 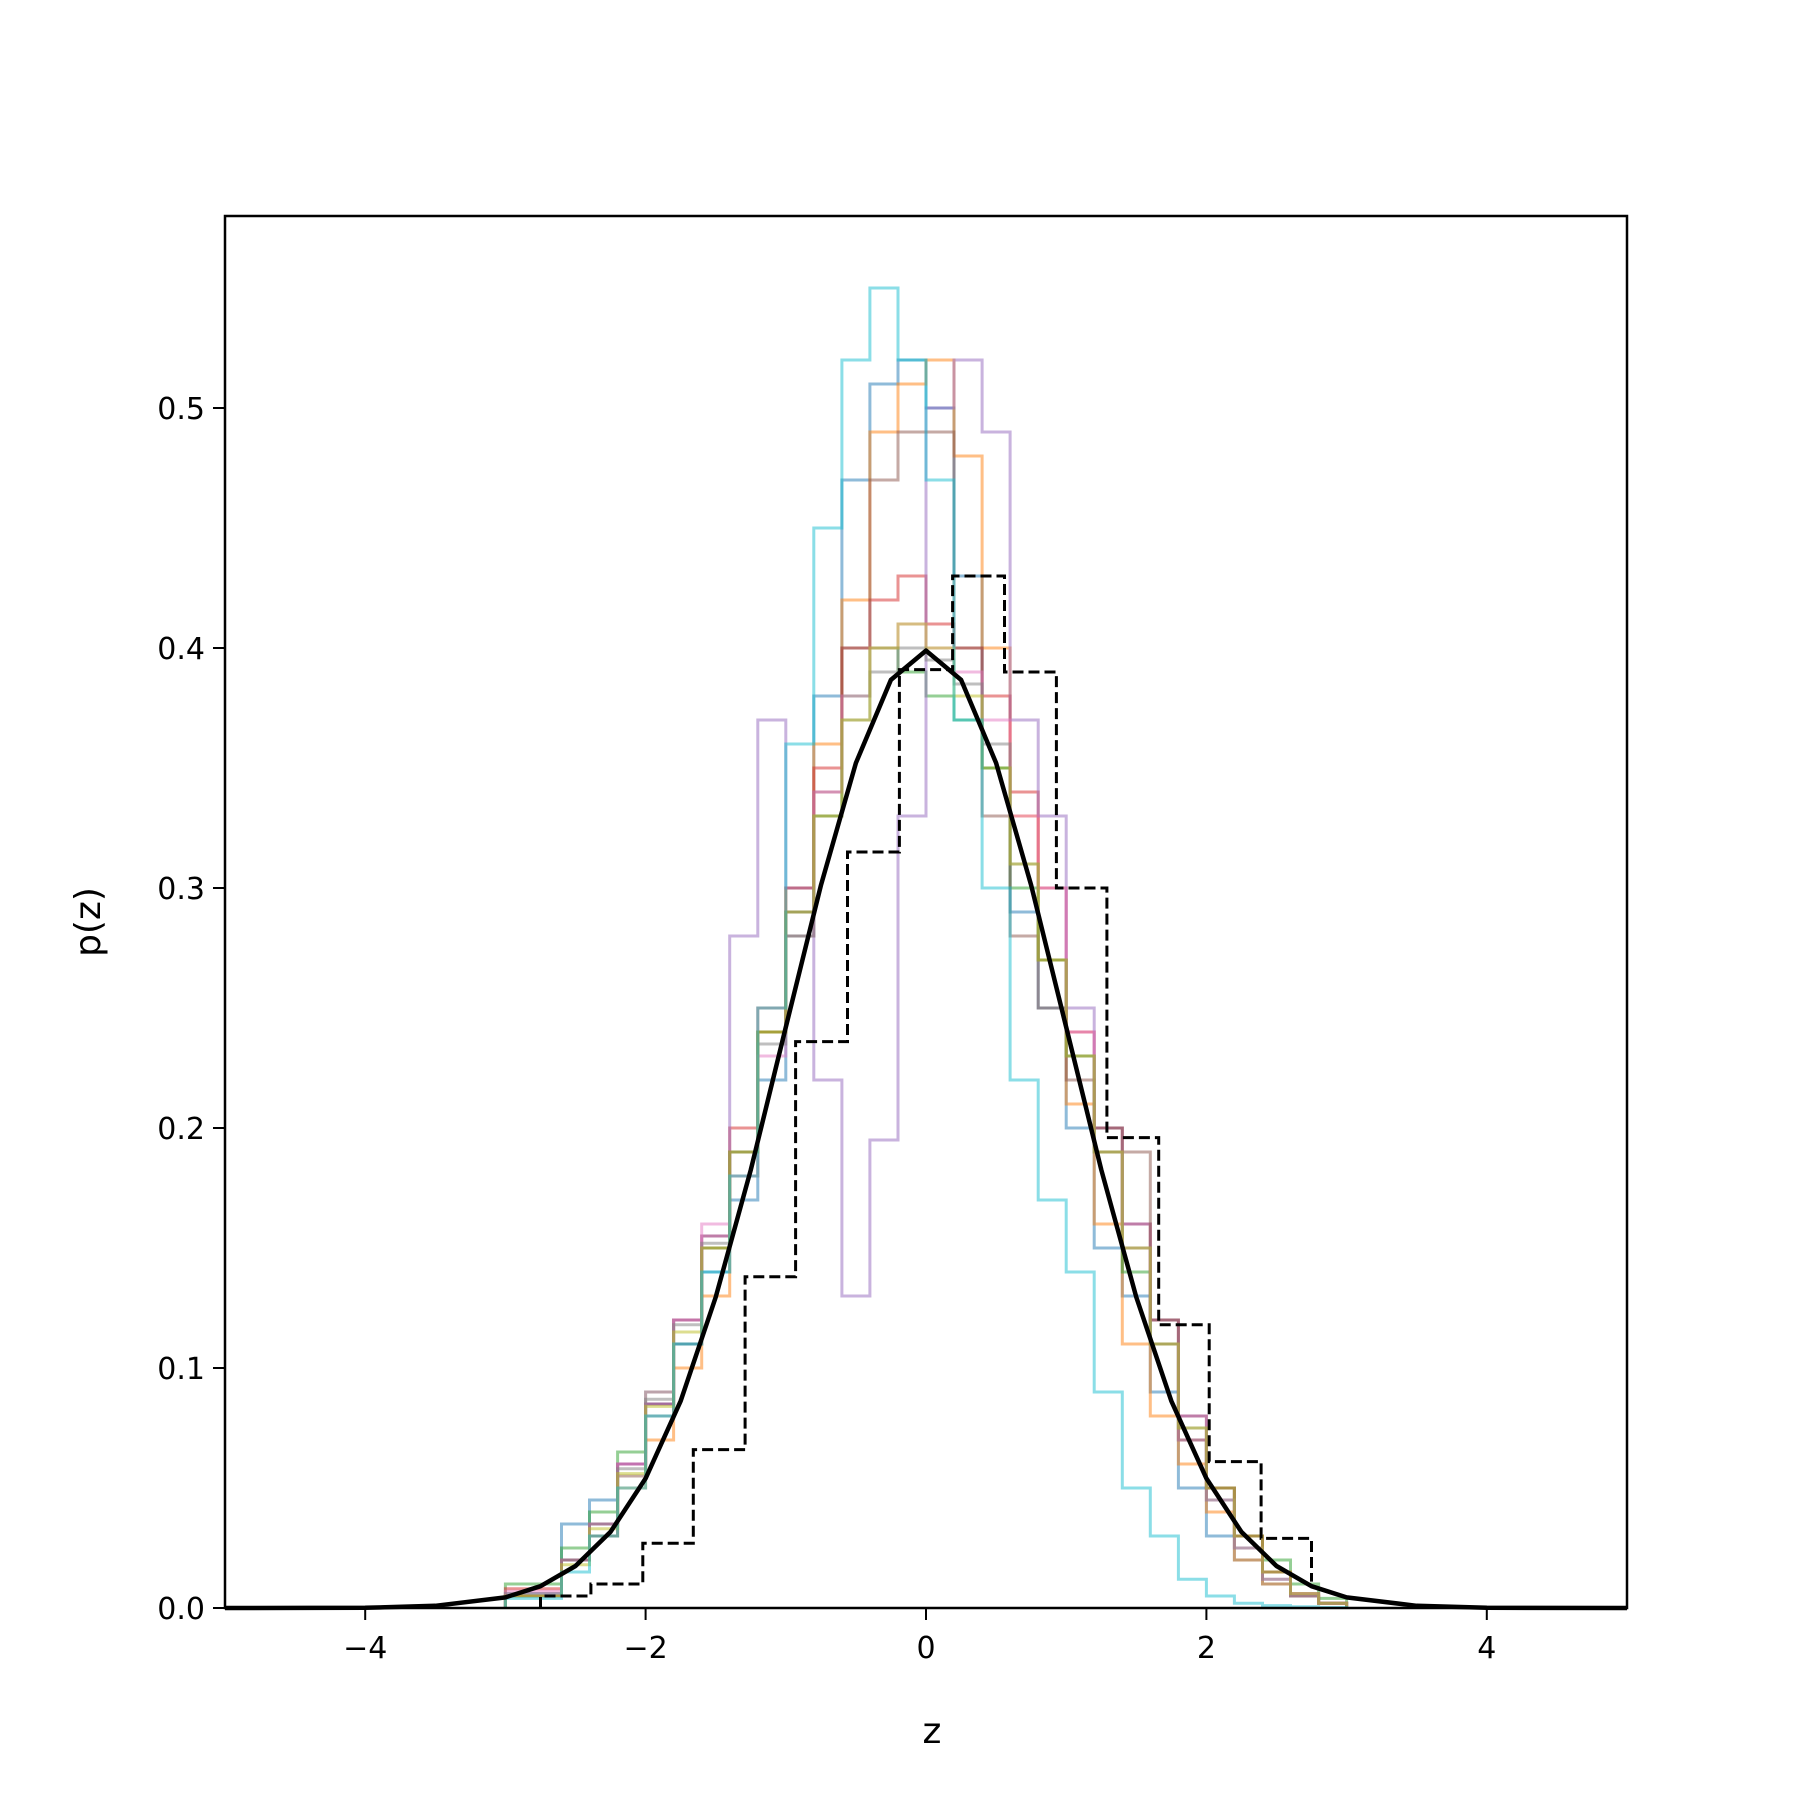 What do you see at coordinates (932, 1731) in the screenshot?
I see `x-axis-label: z` at bounding box center [932, 1731].